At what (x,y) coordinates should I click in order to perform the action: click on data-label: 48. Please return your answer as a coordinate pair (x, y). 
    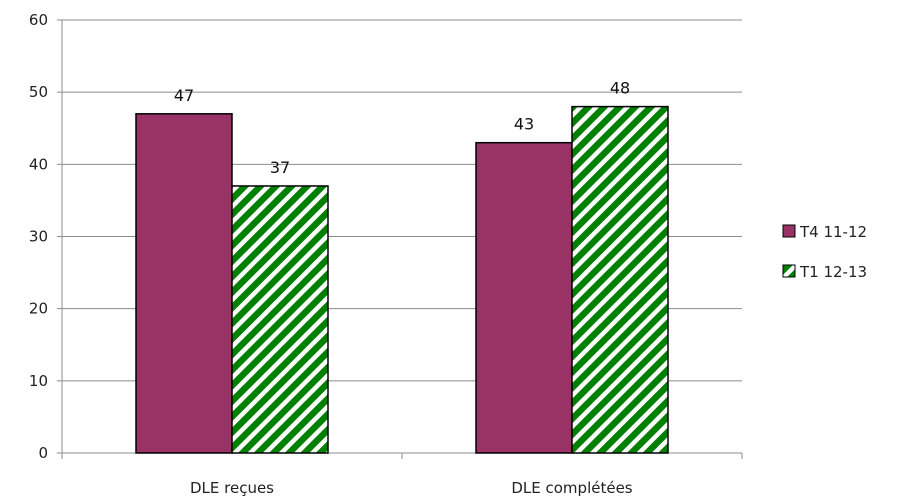
    Looking at the image, I should click on (620, 88).